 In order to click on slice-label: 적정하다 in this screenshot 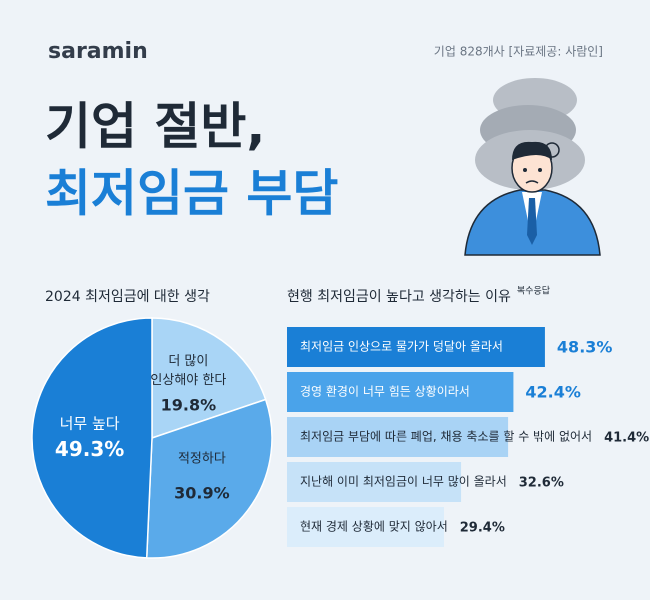, I will do `click(201, 459)`.